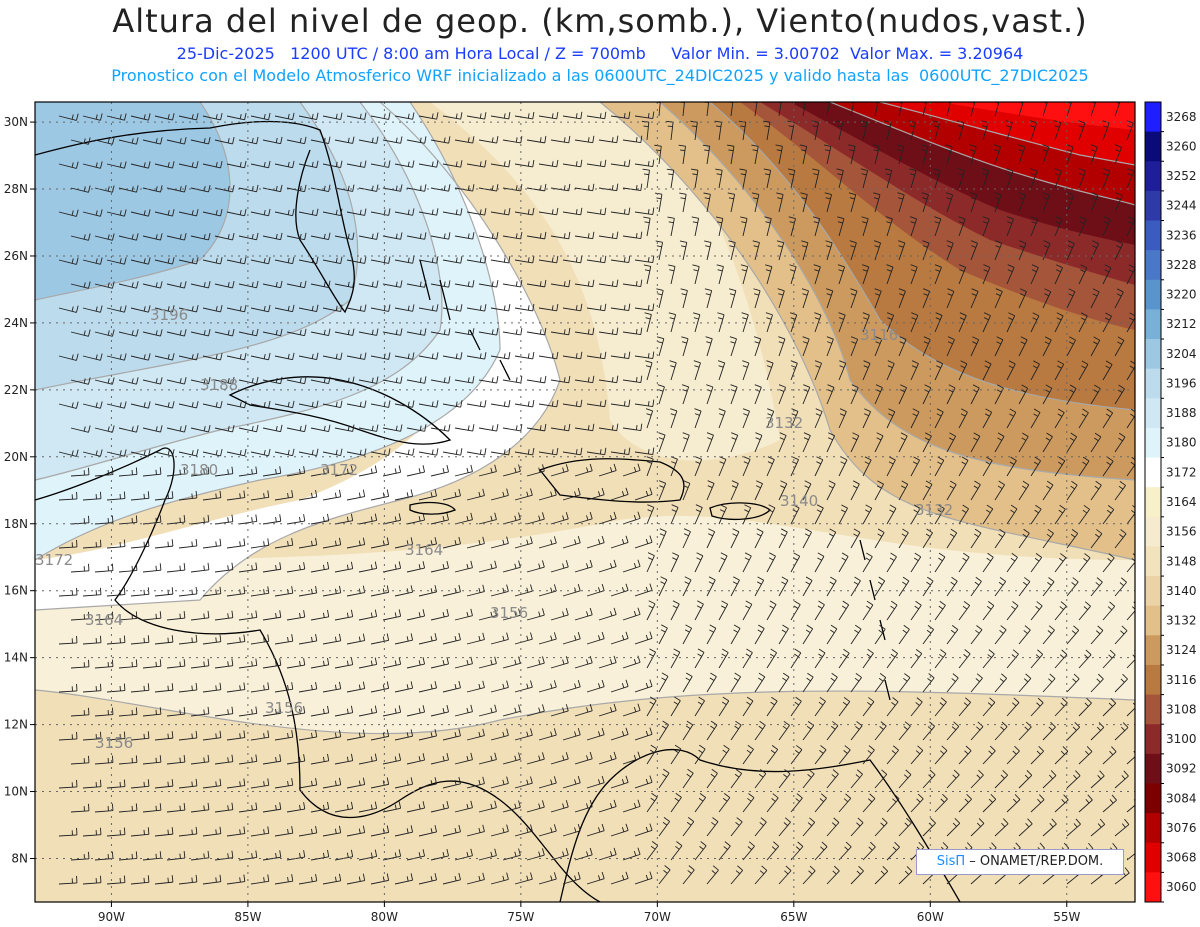  Describe the element at coordinates (16, 122) in the screenshot. I see `lat-tick-label: 30N` at that location.